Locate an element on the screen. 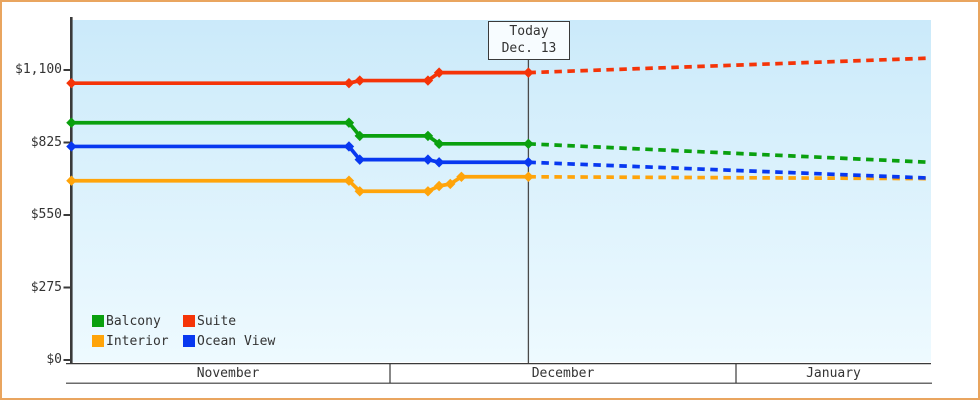  series-projection-interior is located at coordinates (729, 177).